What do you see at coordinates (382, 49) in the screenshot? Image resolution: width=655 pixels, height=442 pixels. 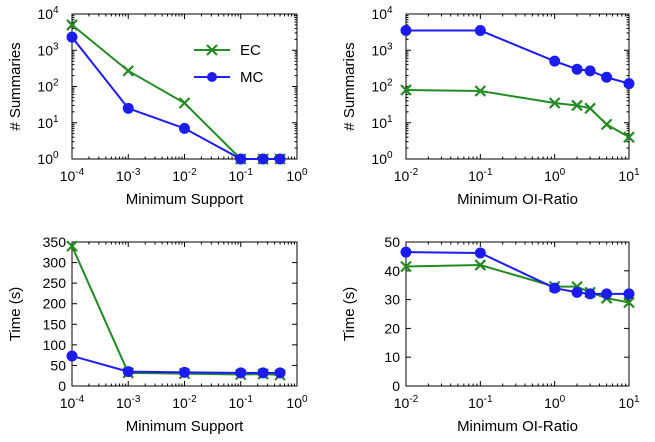 I see `y-tick-label: 103` at bounding box center [382, 49].